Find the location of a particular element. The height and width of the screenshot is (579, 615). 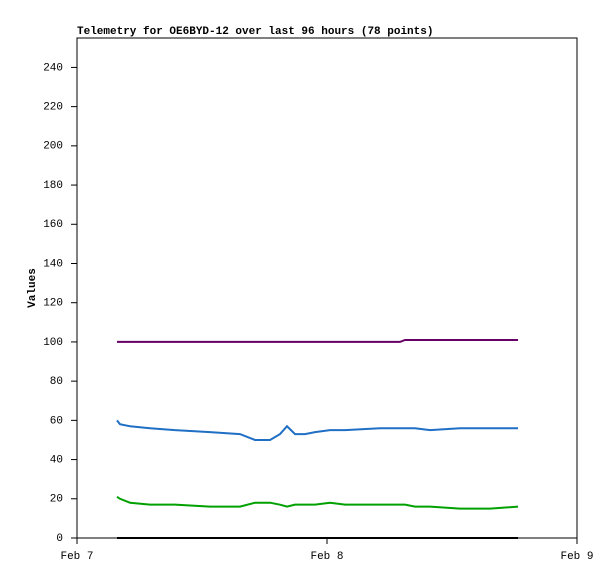

y-tick-label: 20 is located at coordinates (56, 500).